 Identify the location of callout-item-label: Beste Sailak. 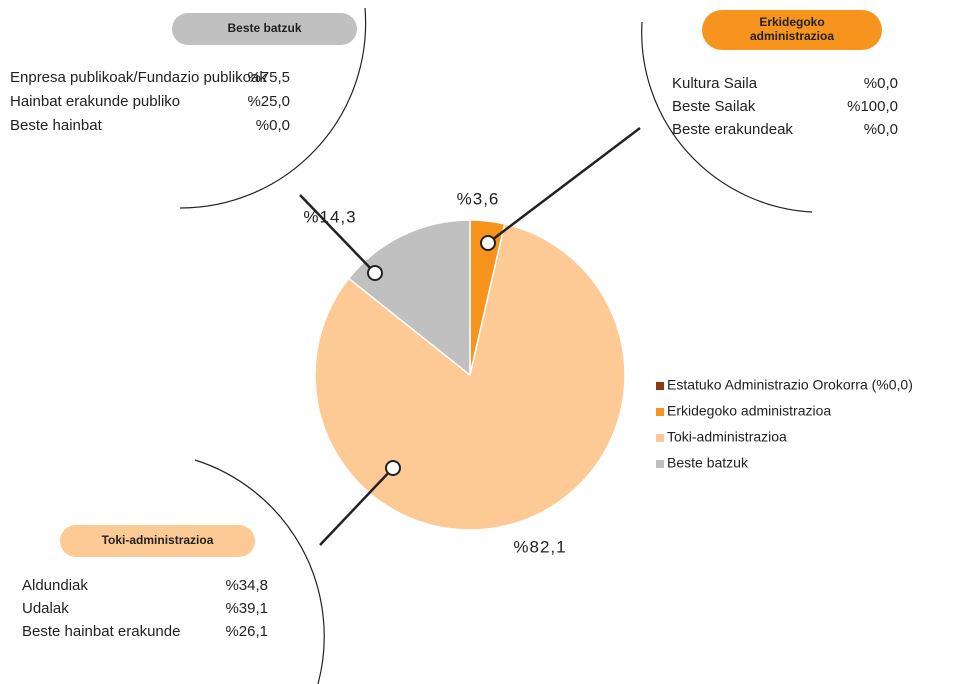
(714, 106).